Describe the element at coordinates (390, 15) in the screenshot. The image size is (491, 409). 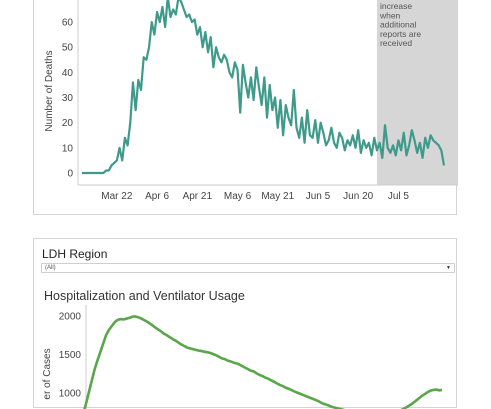
I see `incomplete-data-note-line: when` at that location.